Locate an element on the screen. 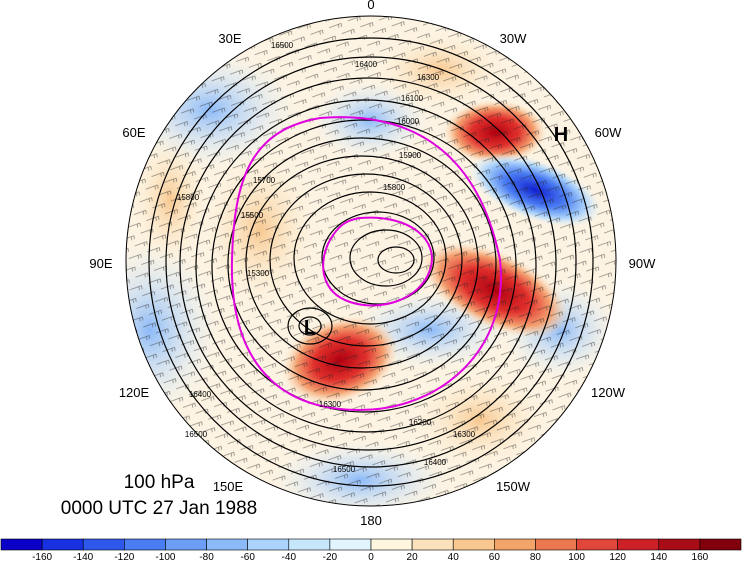  longitude-label: 120W is located at coordinates (608, 392).